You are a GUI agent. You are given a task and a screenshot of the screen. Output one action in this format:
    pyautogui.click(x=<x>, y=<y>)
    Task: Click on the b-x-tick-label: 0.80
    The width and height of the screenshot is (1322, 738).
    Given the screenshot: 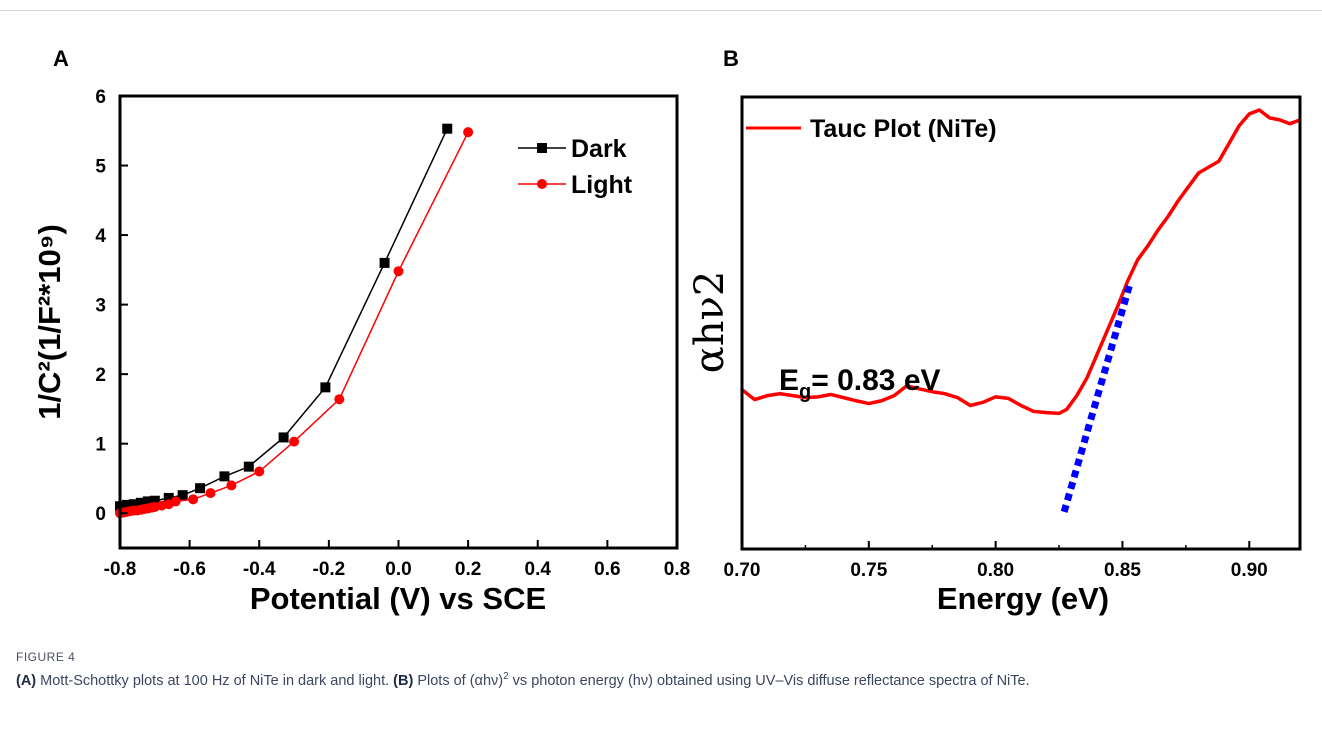 What is the action you would take?
    pyautogui.click(x=995, y=570)
    